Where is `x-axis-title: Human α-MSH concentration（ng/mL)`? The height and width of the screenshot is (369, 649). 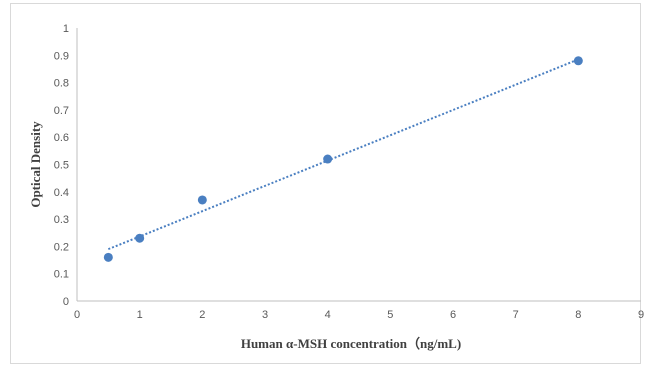 x-axis-title: Human α-MSH concentration（ng/mL) is located at coordinates (351, 343).